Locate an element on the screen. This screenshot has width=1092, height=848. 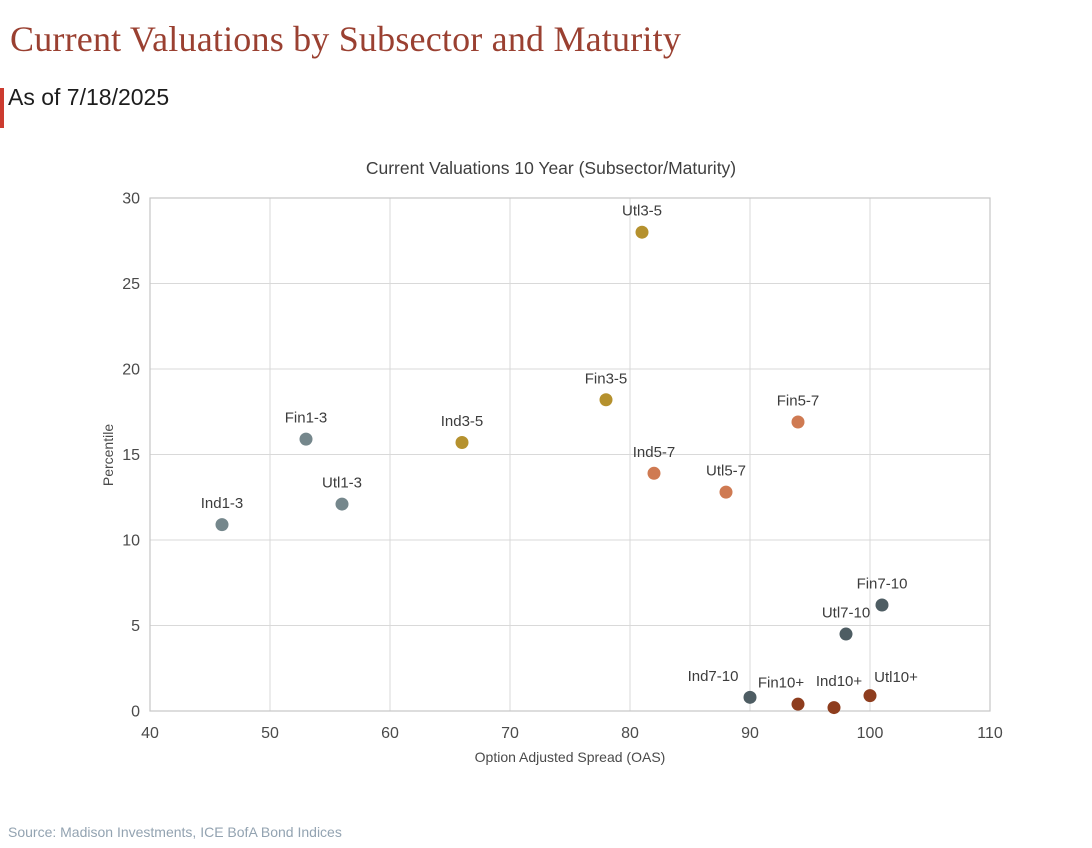
left-accent-bar is located at coordinates (2, 108).